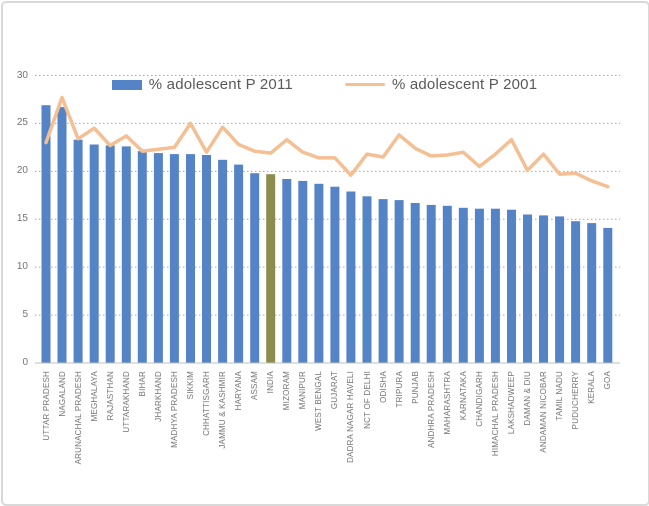  What do you see at coordinates (364, 84) in the screenshot?
I see `line-series-swatch-icon` at bounding box center [364, 84].